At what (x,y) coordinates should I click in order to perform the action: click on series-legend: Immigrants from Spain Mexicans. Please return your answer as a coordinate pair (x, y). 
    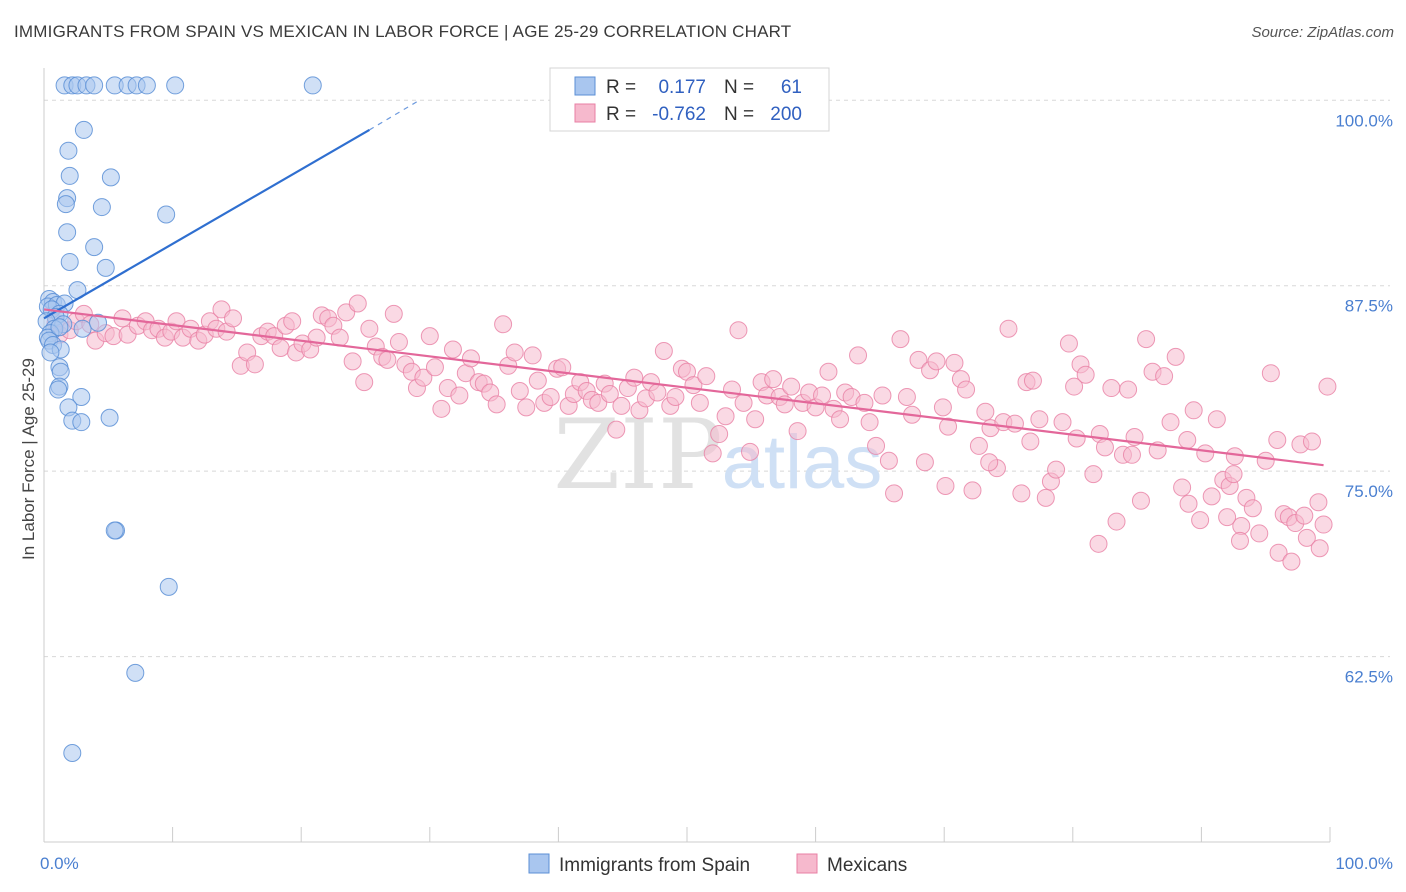
    Looking at the image, I should click on (717, 864).